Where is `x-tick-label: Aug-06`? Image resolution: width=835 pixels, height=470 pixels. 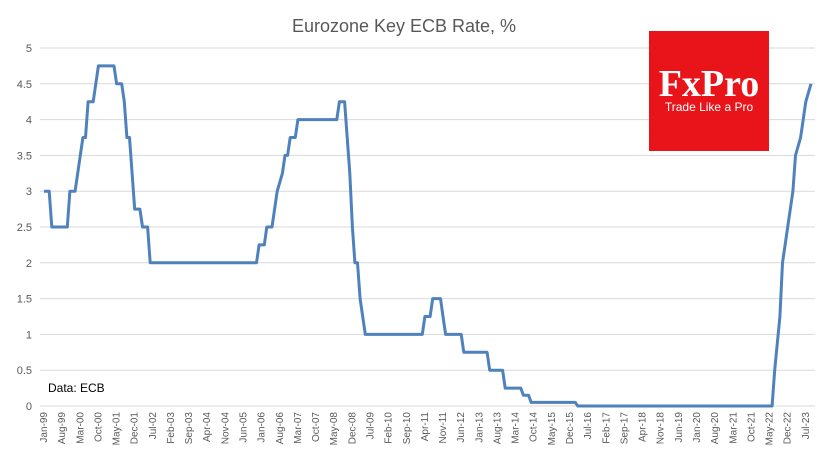 x-tick-label: Aug-06 is located at coordinates (280, 428).